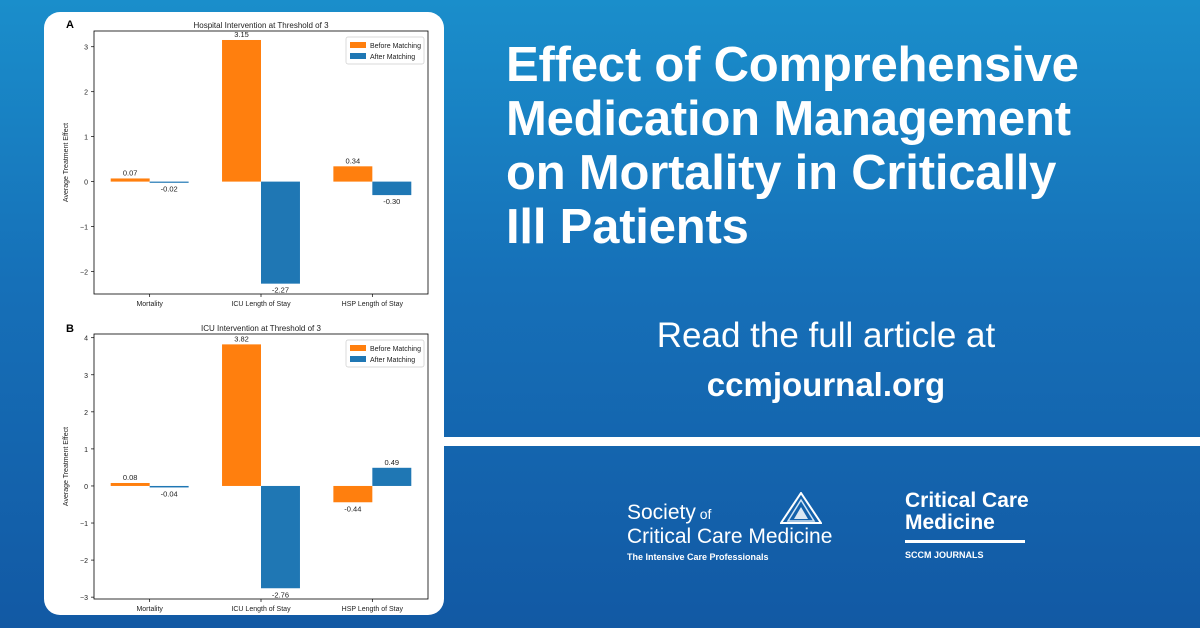 Image resolution: width=1200 pixels, height=628 pixels. I want to click on headline-line: on Mortality in Critically, so click(781, 173).